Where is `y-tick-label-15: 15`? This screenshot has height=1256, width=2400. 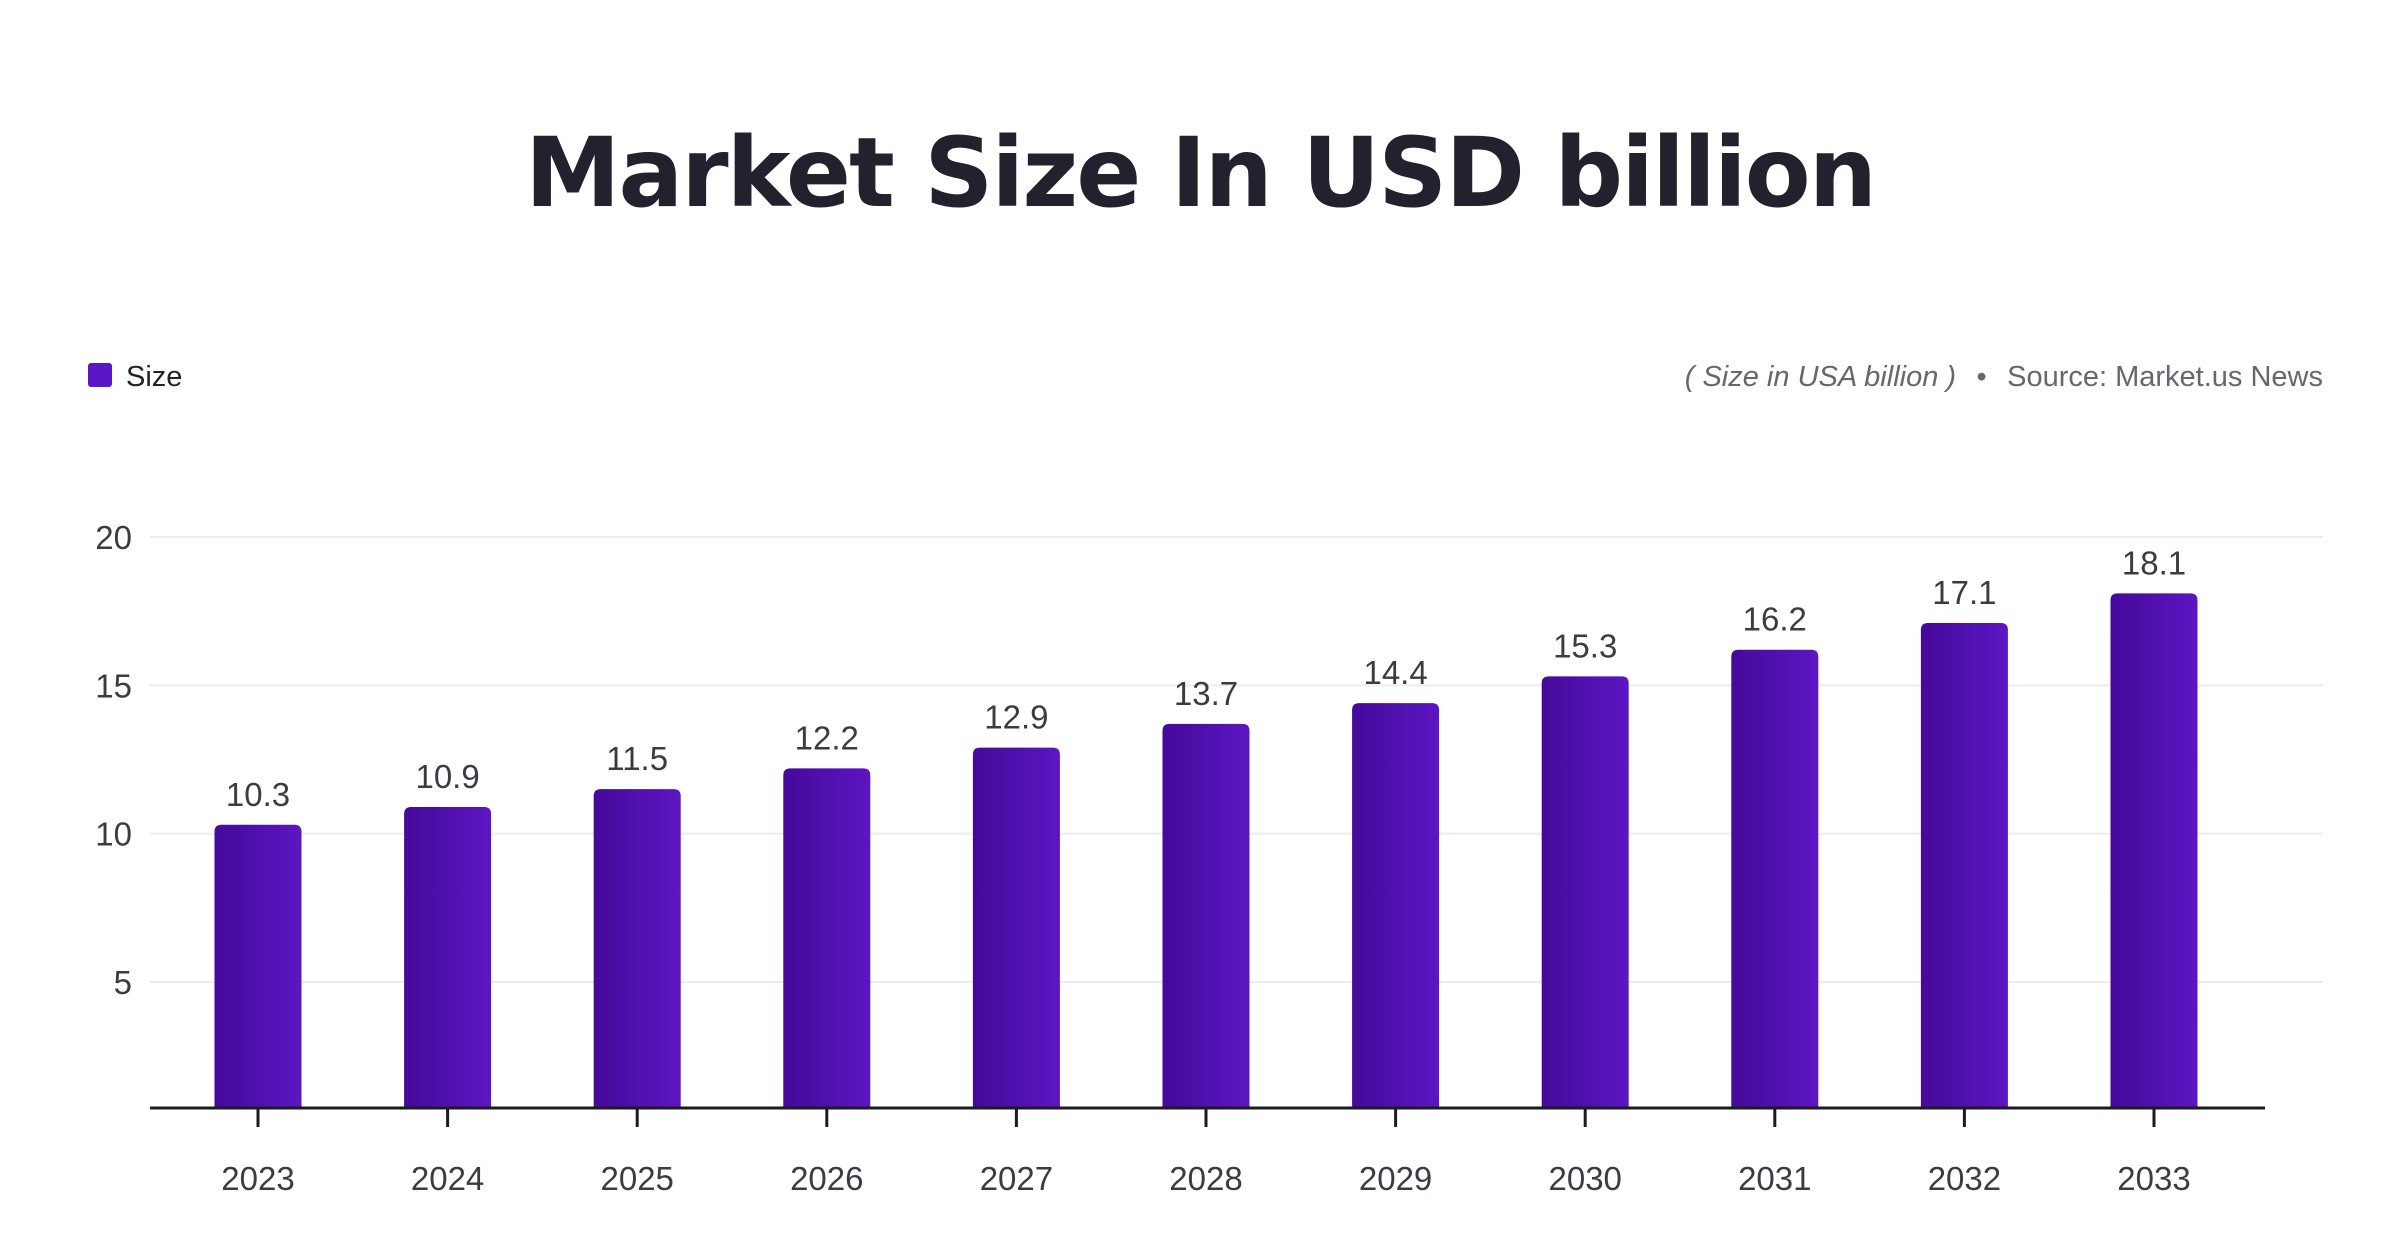 y-tick-label-15: 15 is located at coordinates (113, 685).